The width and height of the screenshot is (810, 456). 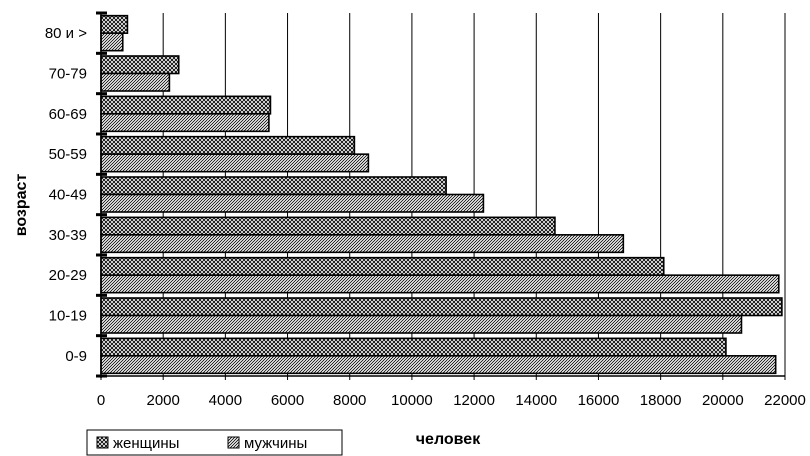 I want to click on y-tick-label-2: 20-29, so click(x=68, y=275).